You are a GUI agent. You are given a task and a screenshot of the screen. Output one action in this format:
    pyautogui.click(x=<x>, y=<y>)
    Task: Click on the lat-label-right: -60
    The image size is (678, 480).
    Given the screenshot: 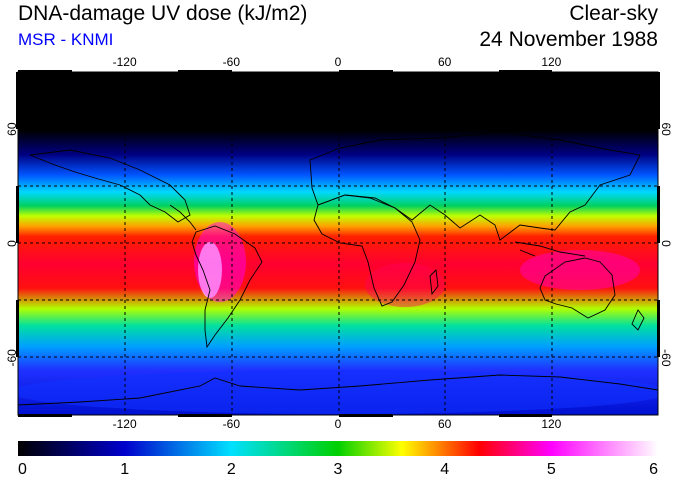 What is the action you would take?
    pyautogui.click(x=666, y=358)
    